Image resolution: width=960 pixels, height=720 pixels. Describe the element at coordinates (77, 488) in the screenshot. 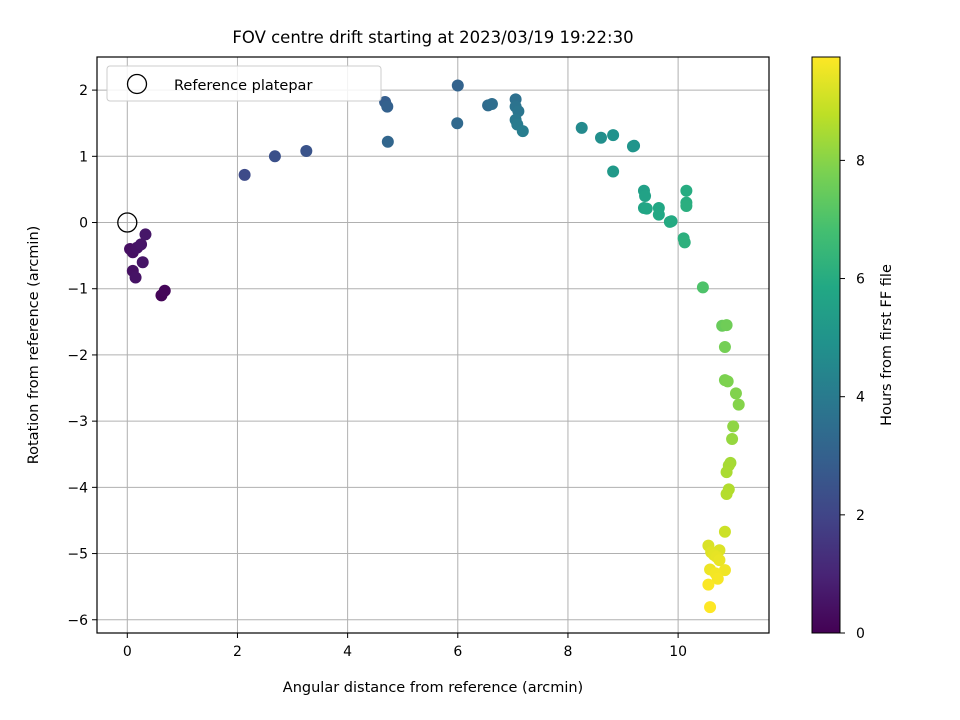

I see `y-tick-label: −4` at that location.